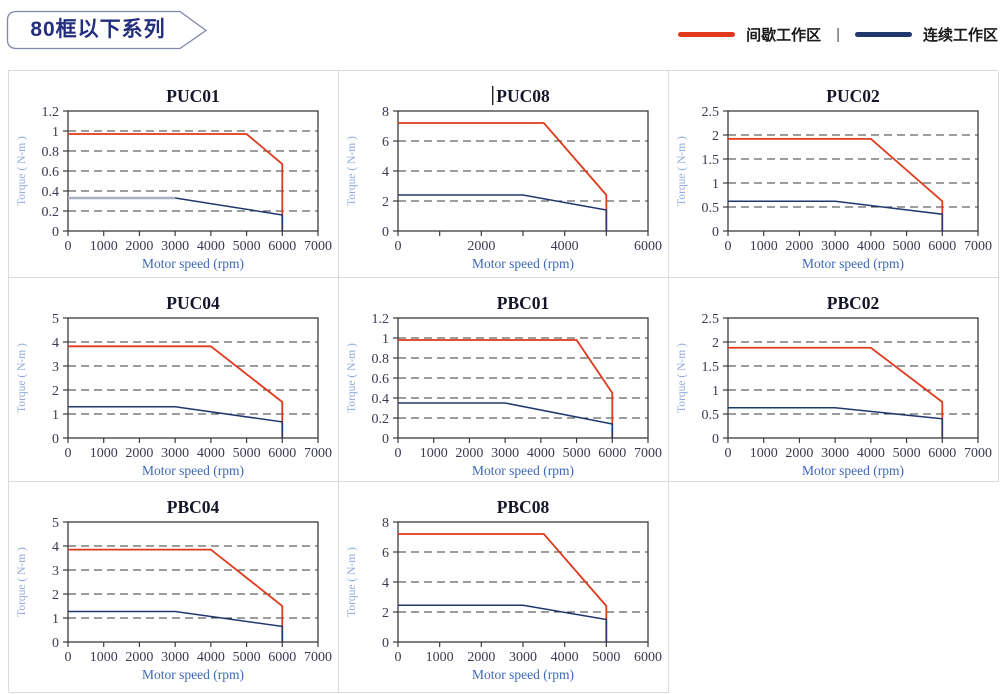 The image size is (1006, 694). What do you see at coordinates (852, 96) in the screenshot?
I see `chart-title: PUC02` at bounding box center [852, 96].